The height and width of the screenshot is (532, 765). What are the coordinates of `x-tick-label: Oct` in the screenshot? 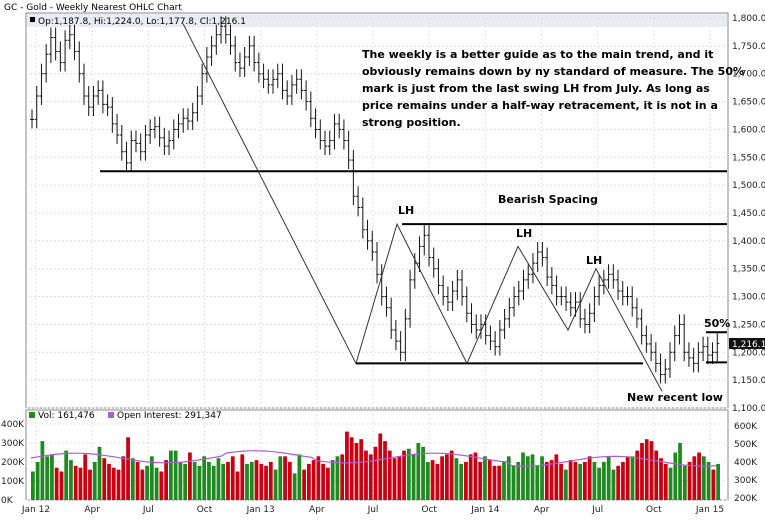 It's located at (205, 510).